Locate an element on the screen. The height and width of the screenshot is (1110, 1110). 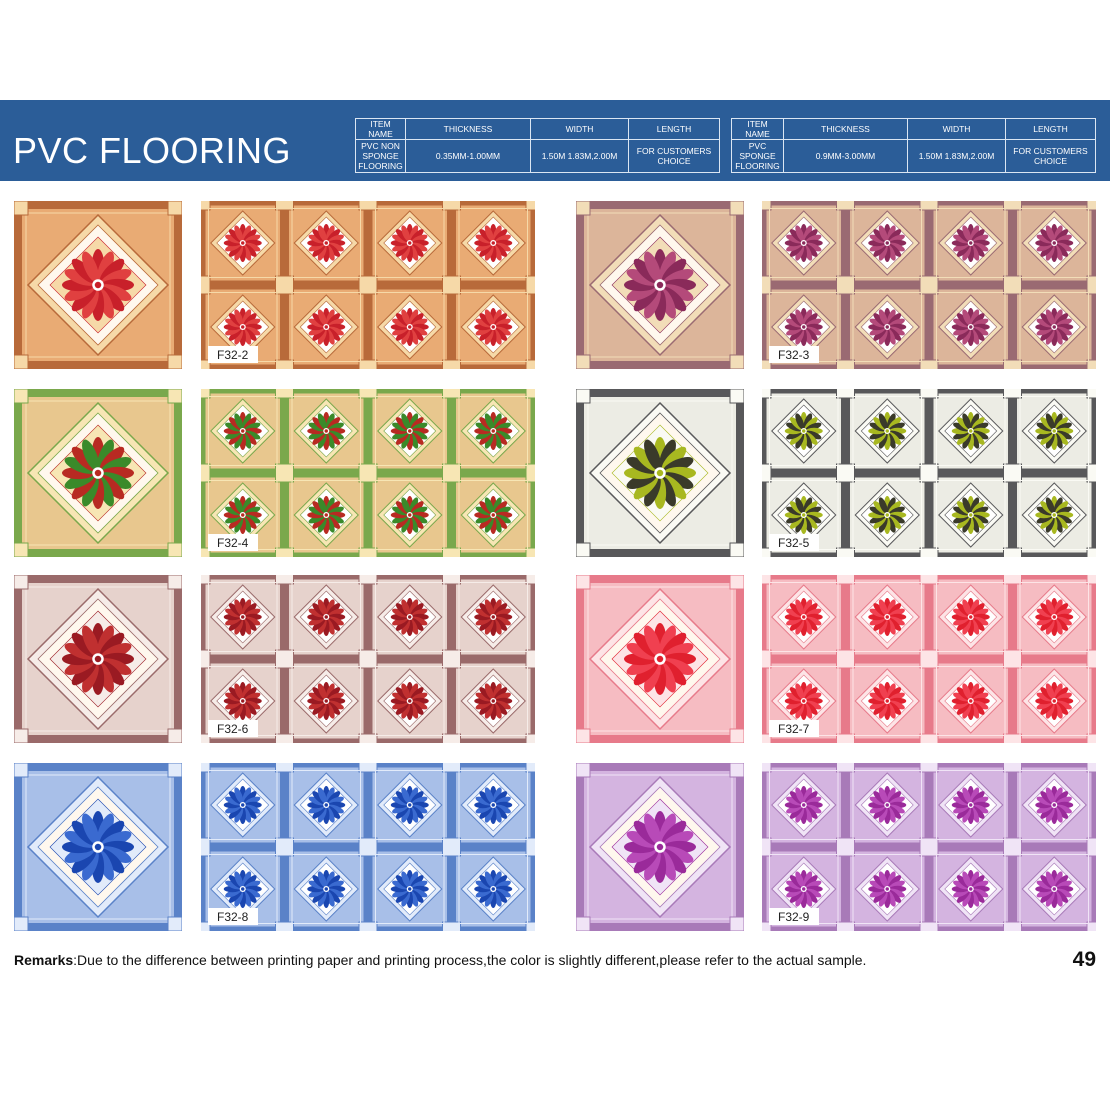
tile-code-label: F32-5 is located at coordinates (794, 542).